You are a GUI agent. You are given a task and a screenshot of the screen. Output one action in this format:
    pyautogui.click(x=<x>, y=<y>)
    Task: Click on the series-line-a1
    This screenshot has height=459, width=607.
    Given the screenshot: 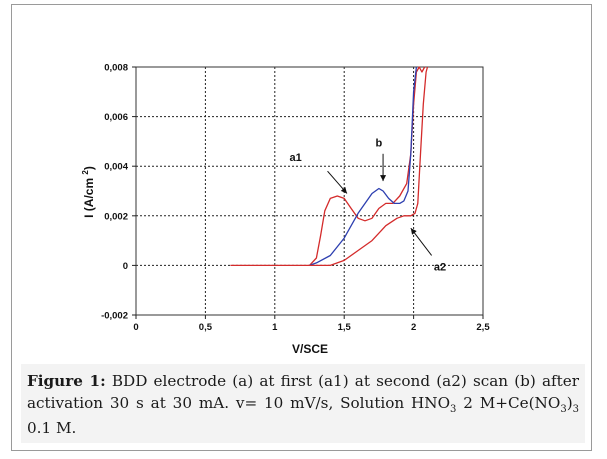 What is the action you would take?
    pyautogui.click(x=328, y=166)
    